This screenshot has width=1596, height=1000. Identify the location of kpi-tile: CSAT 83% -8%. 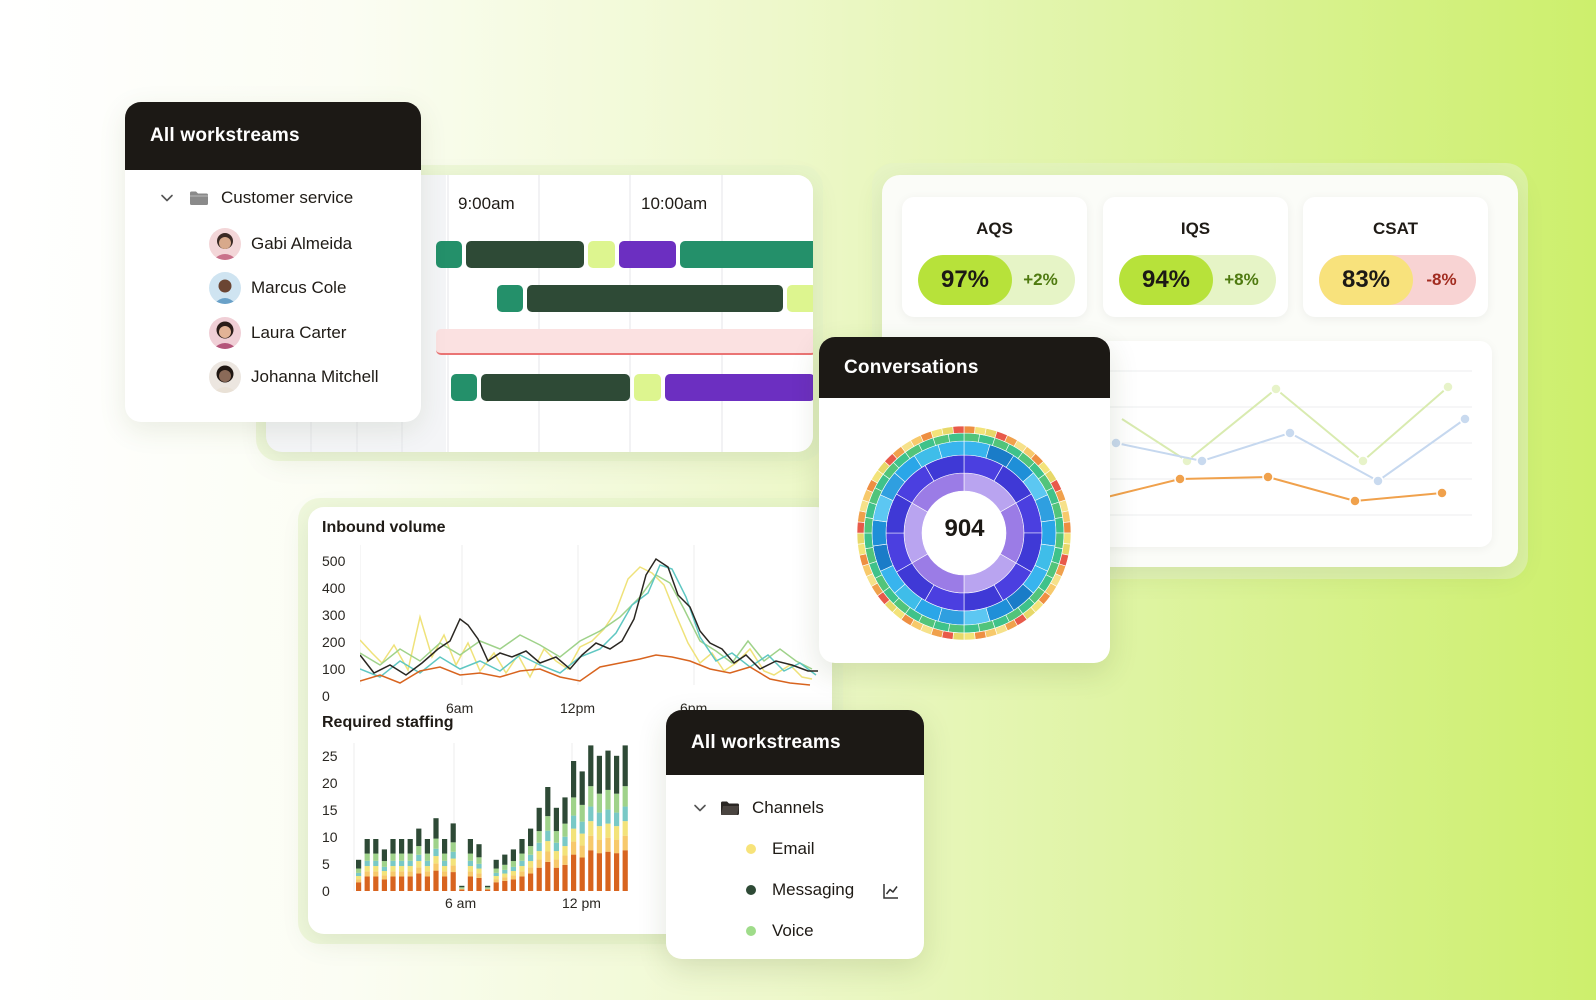
(1395, 257).